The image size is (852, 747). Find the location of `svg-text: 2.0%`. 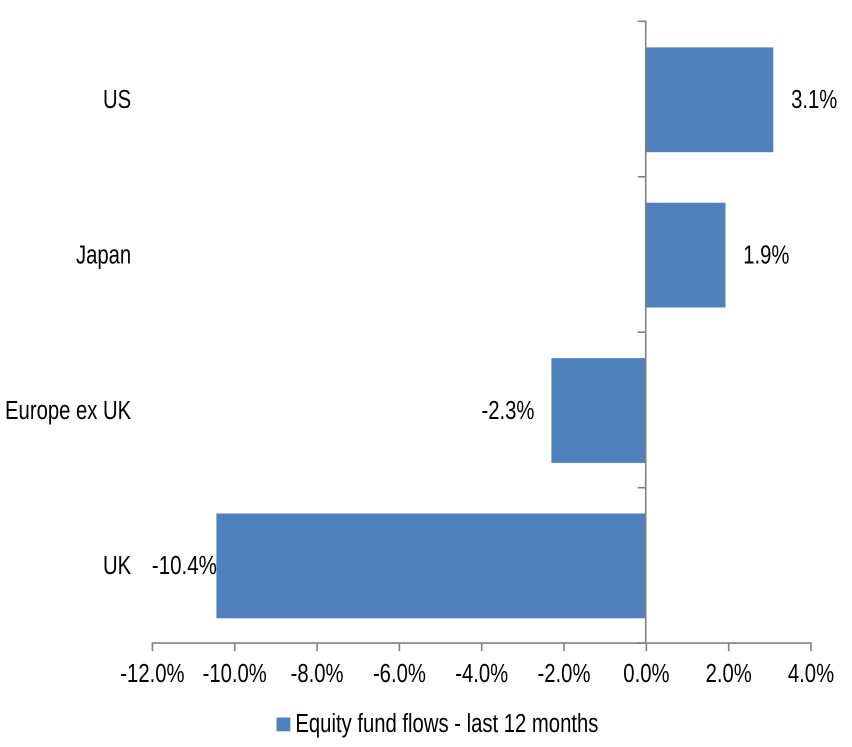

svg-text: 2.0% is located at coordinates (729, 673).